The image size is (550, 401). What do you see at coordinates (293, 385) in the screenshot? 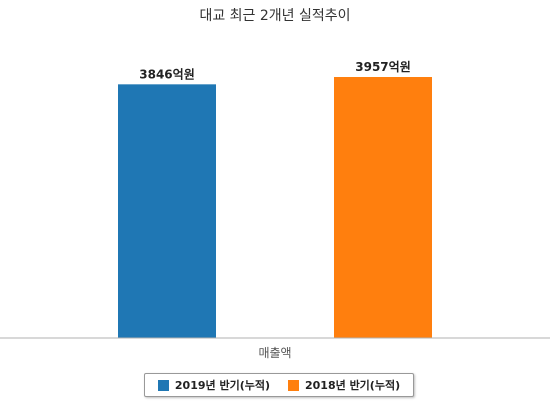
I see `legend-swatch-2018` at bounding box center [293, 385].